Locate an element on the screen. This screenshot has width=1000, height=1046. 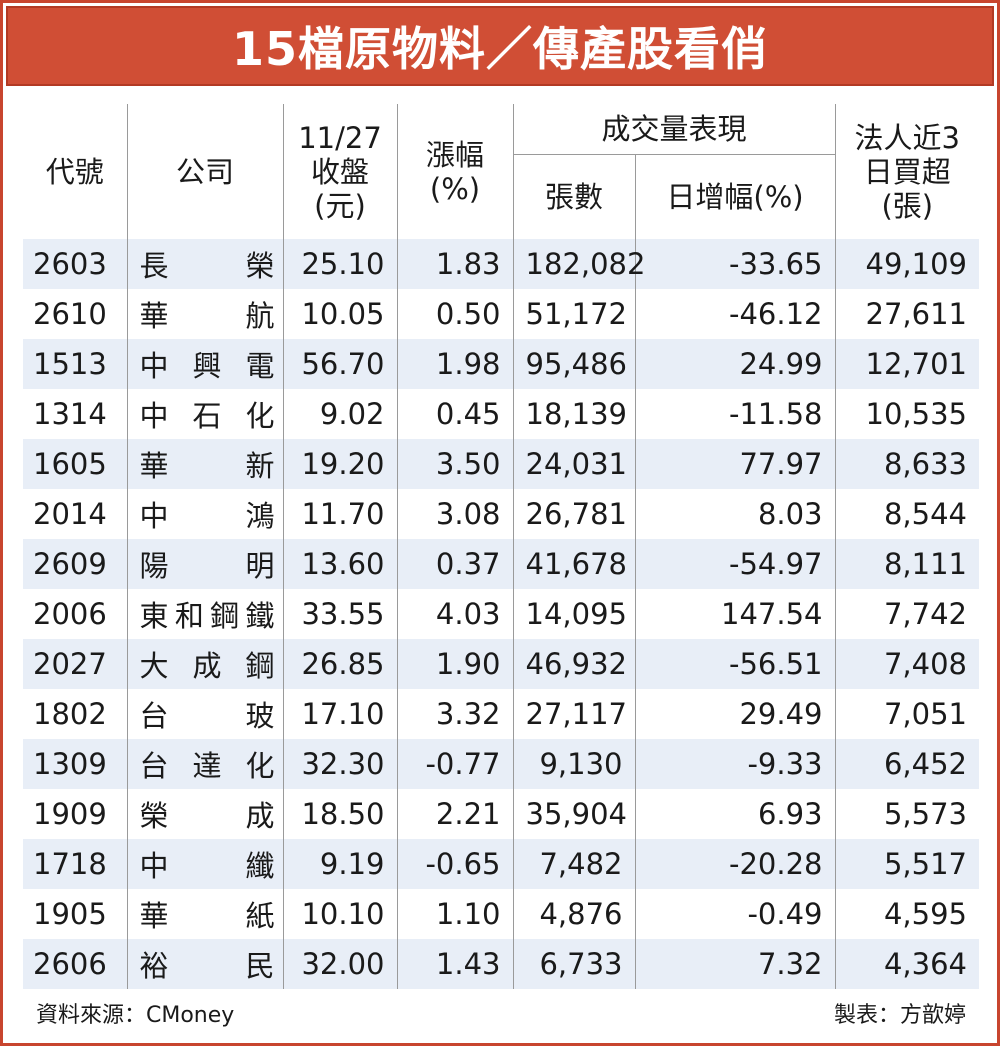
cell-close: 32.00 is located at coordinates (339, 964).